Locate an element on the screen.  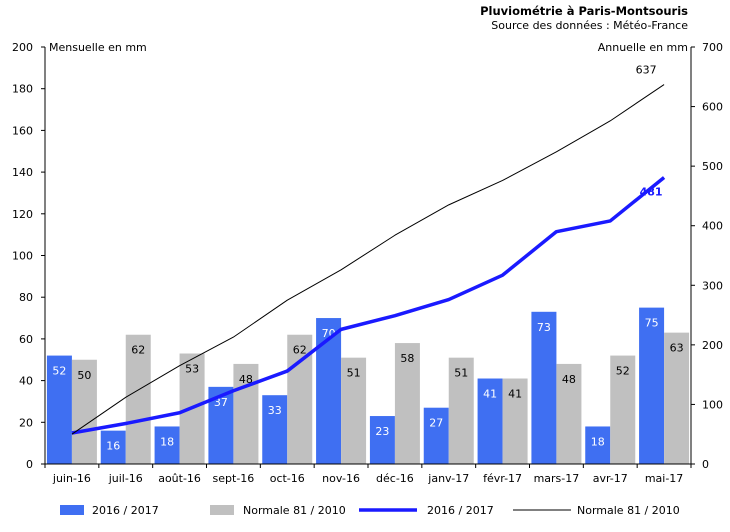
line-end-label-current: 481 is located at coordinates (651, 191).